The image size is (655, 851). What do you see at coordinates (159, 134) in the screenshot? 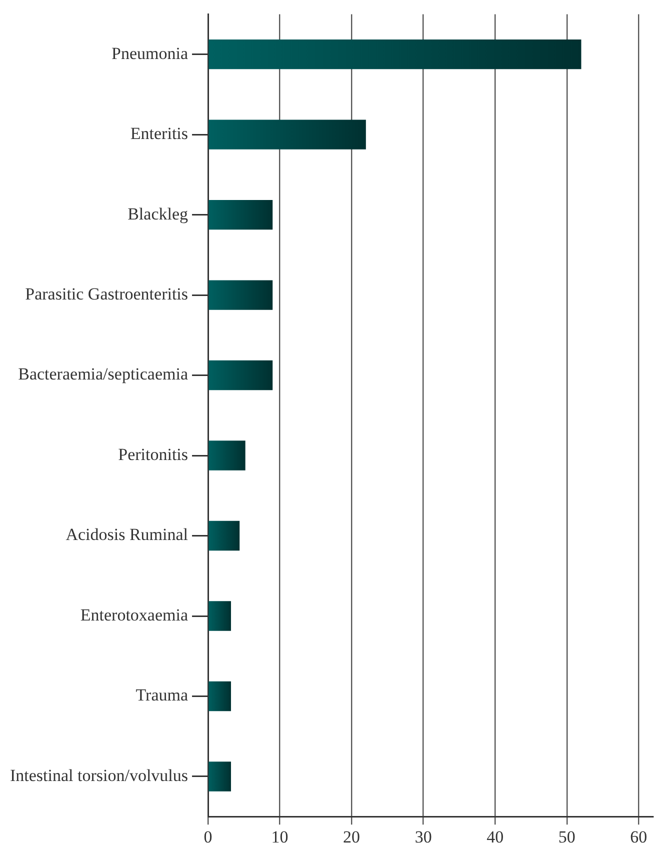
I see `y-tick-label: Enteritis` at bounding box center [159, 134].